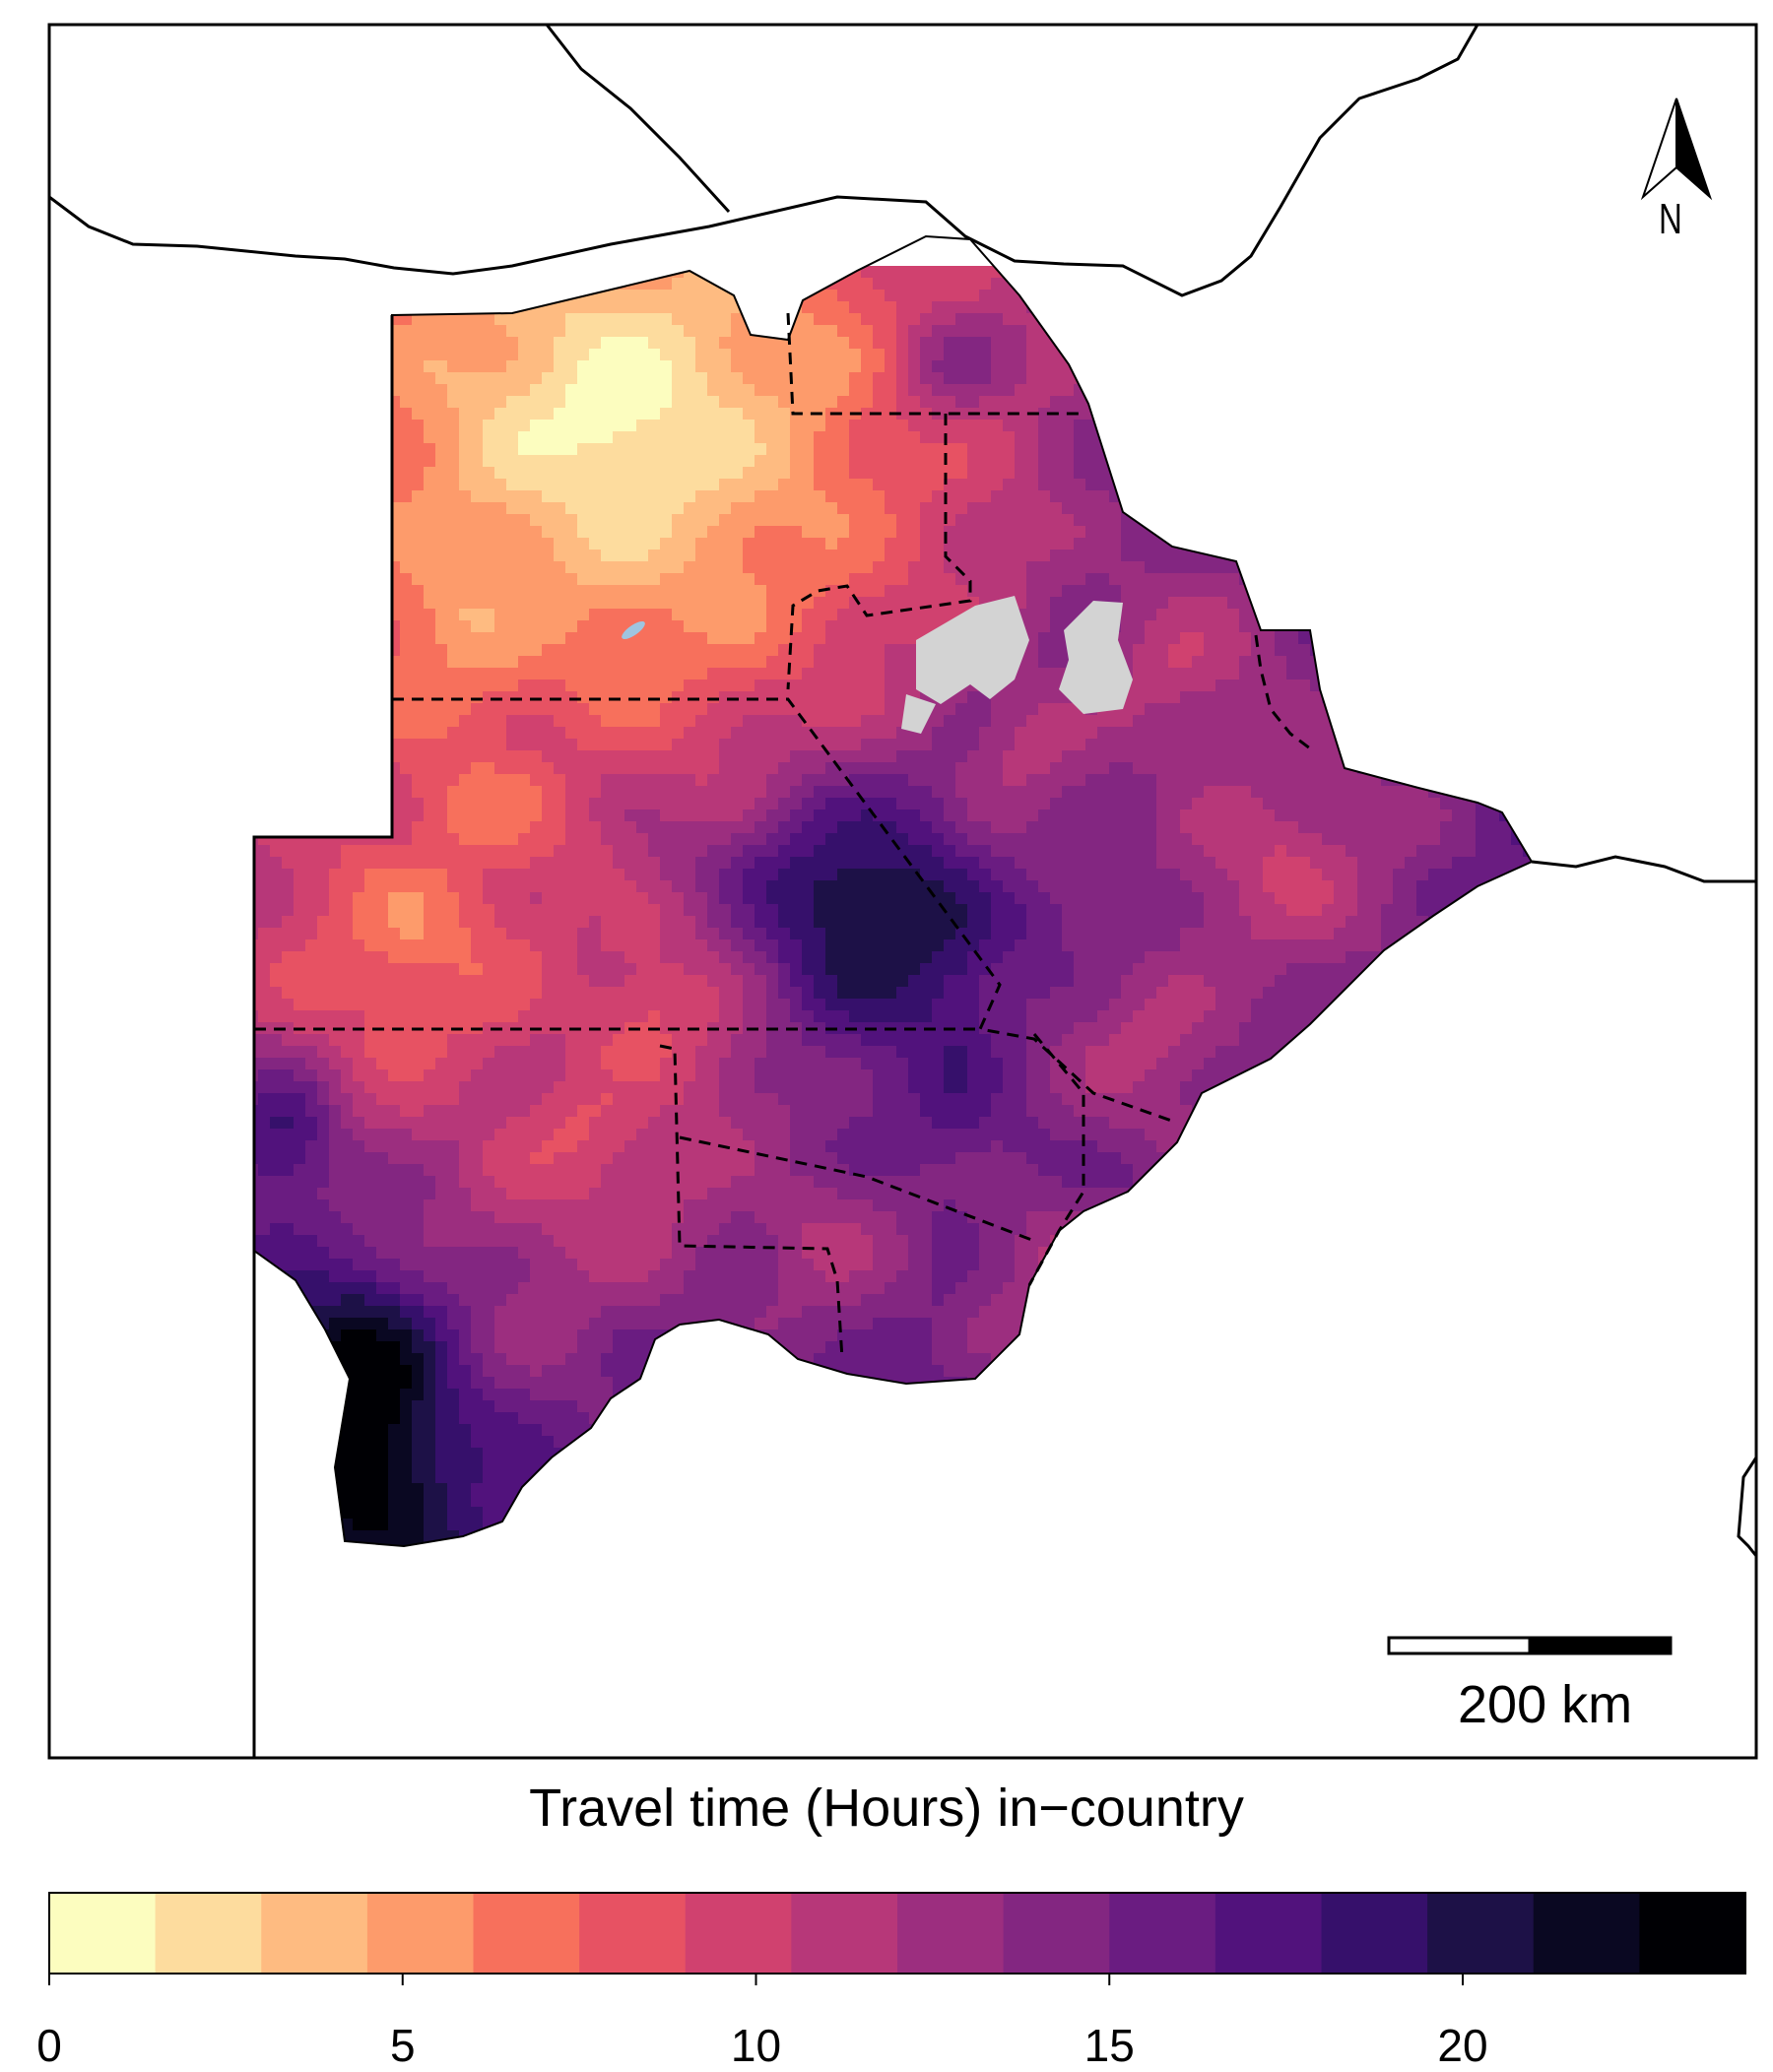  I want to click on legend-tick-label: 15, so click(1109, 2045).